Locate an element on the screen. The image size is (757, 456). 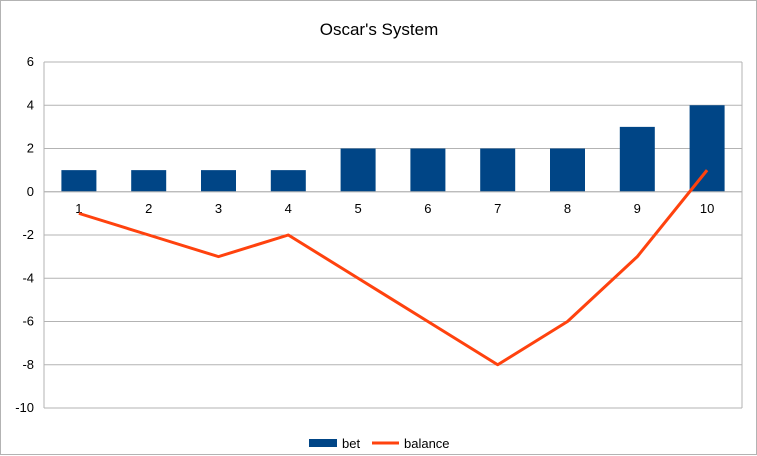
legend-label-balance: balance is located at coordinates (427, 443).